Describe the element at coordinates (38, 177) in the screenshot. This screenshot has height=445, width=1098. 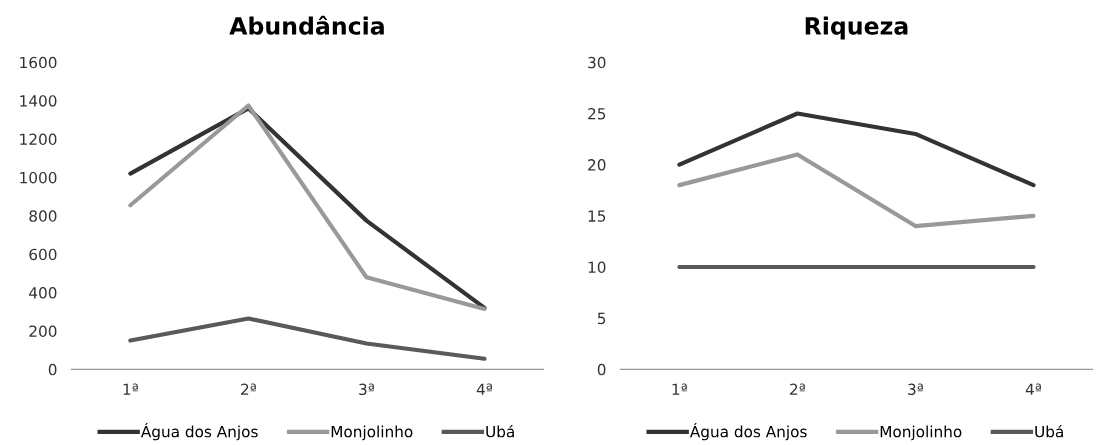
I see `y-tick-label: 1000` at that location.